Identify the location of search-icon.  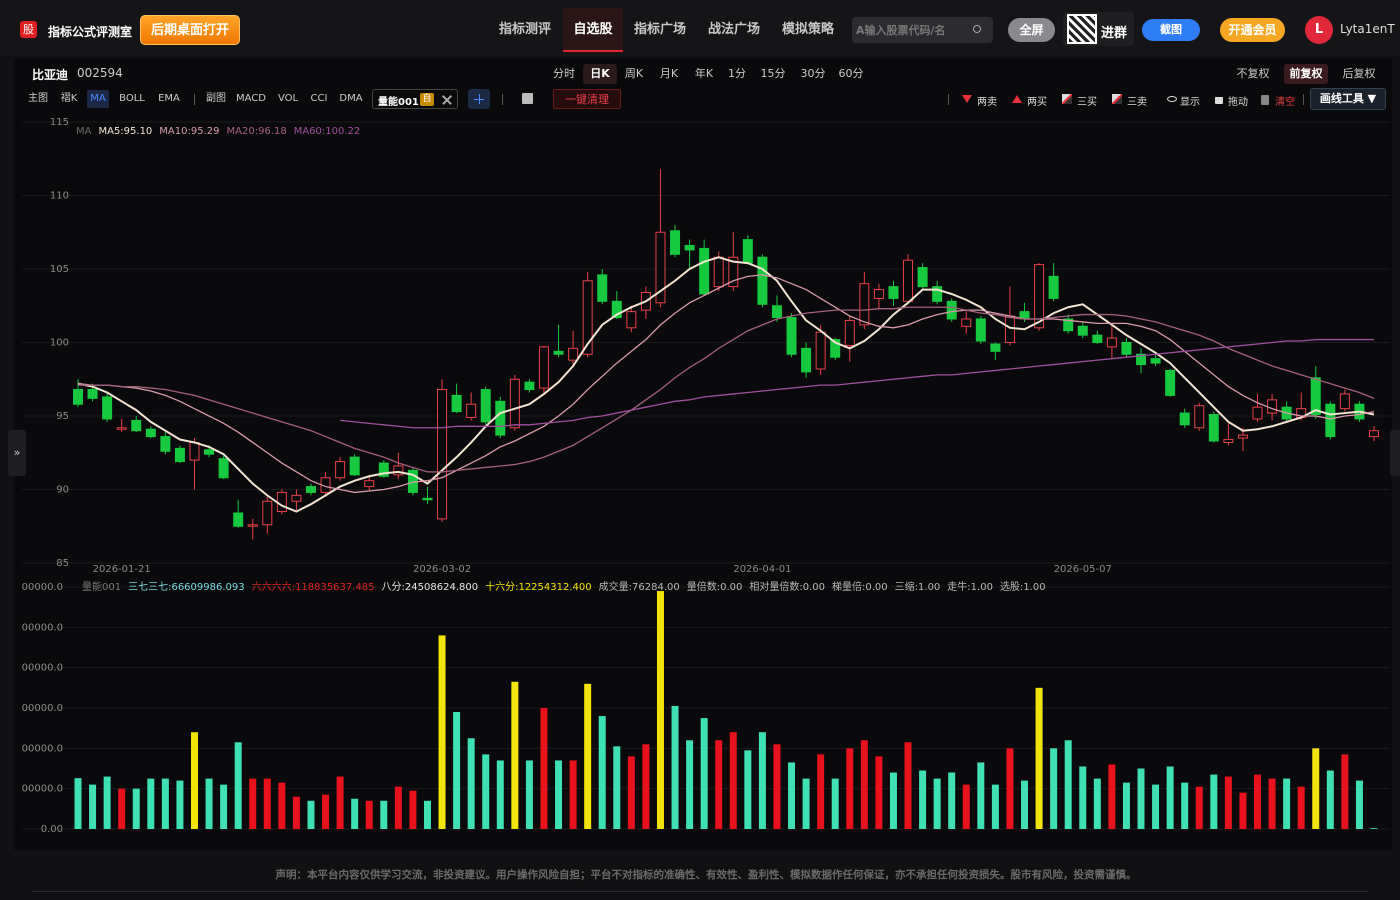
(977, 29).